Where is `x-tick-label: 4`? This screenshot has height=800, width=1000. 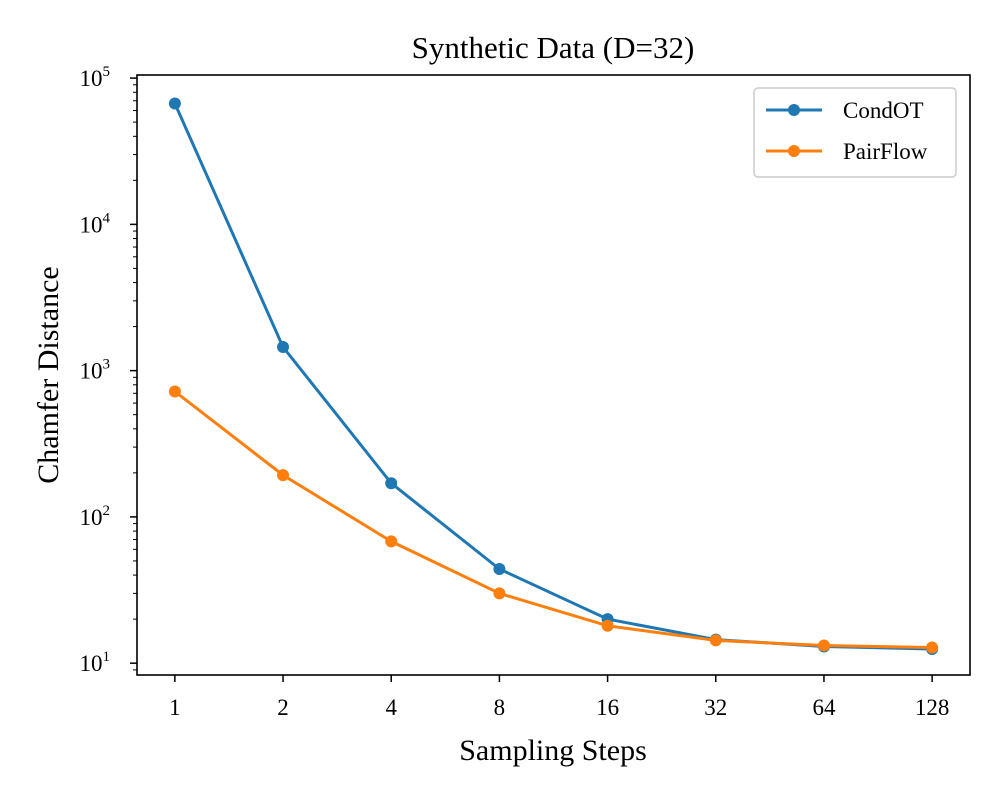 x-tick-label: 4 is located at coordinates (391, 707).